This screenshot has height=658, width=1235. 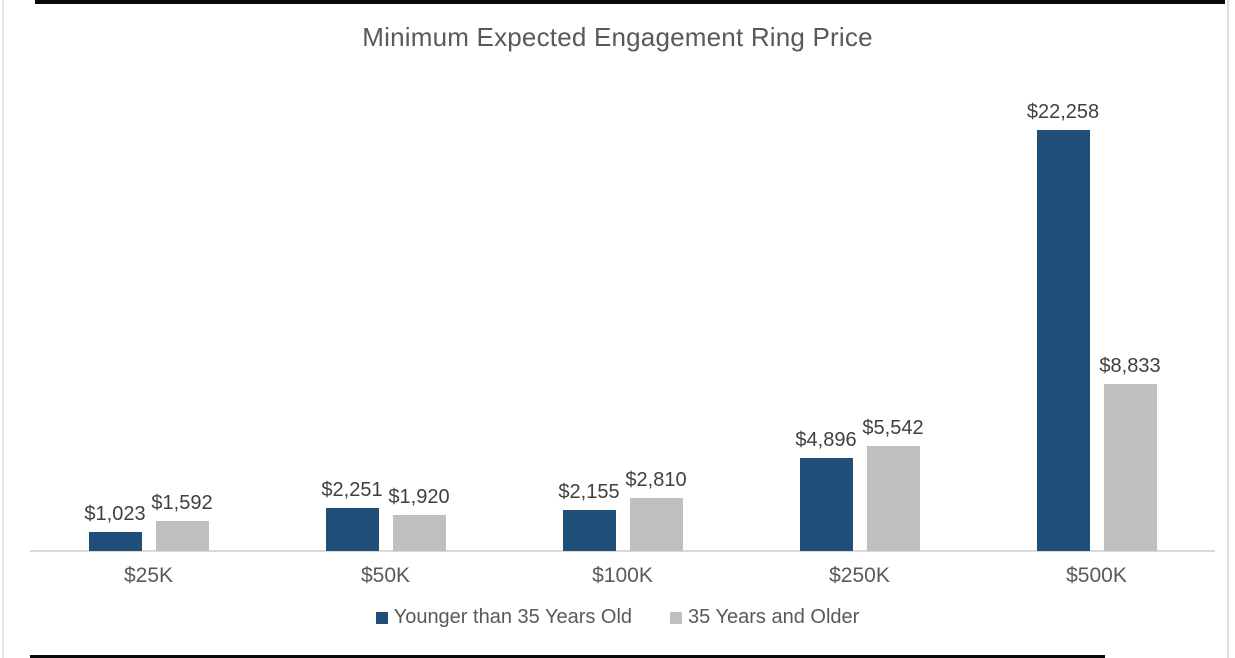 I want to click on legend-item-series1: Younger than 35 Years Old, so click(x=504, y=617).